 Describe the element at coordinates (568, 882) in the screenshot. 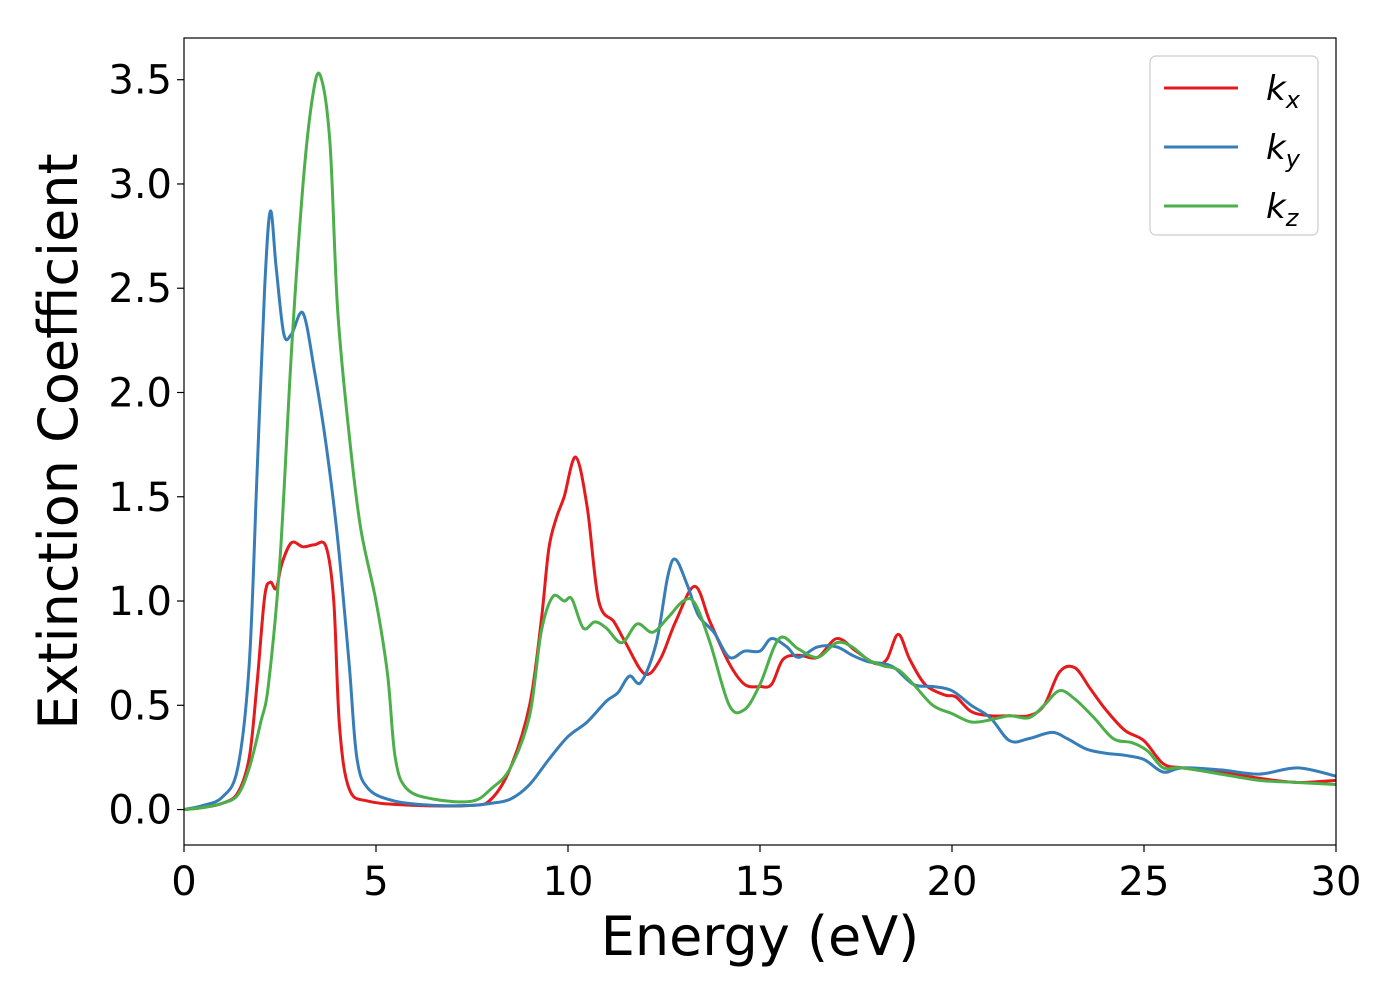

I see `x-tick-label: 10` at that location.